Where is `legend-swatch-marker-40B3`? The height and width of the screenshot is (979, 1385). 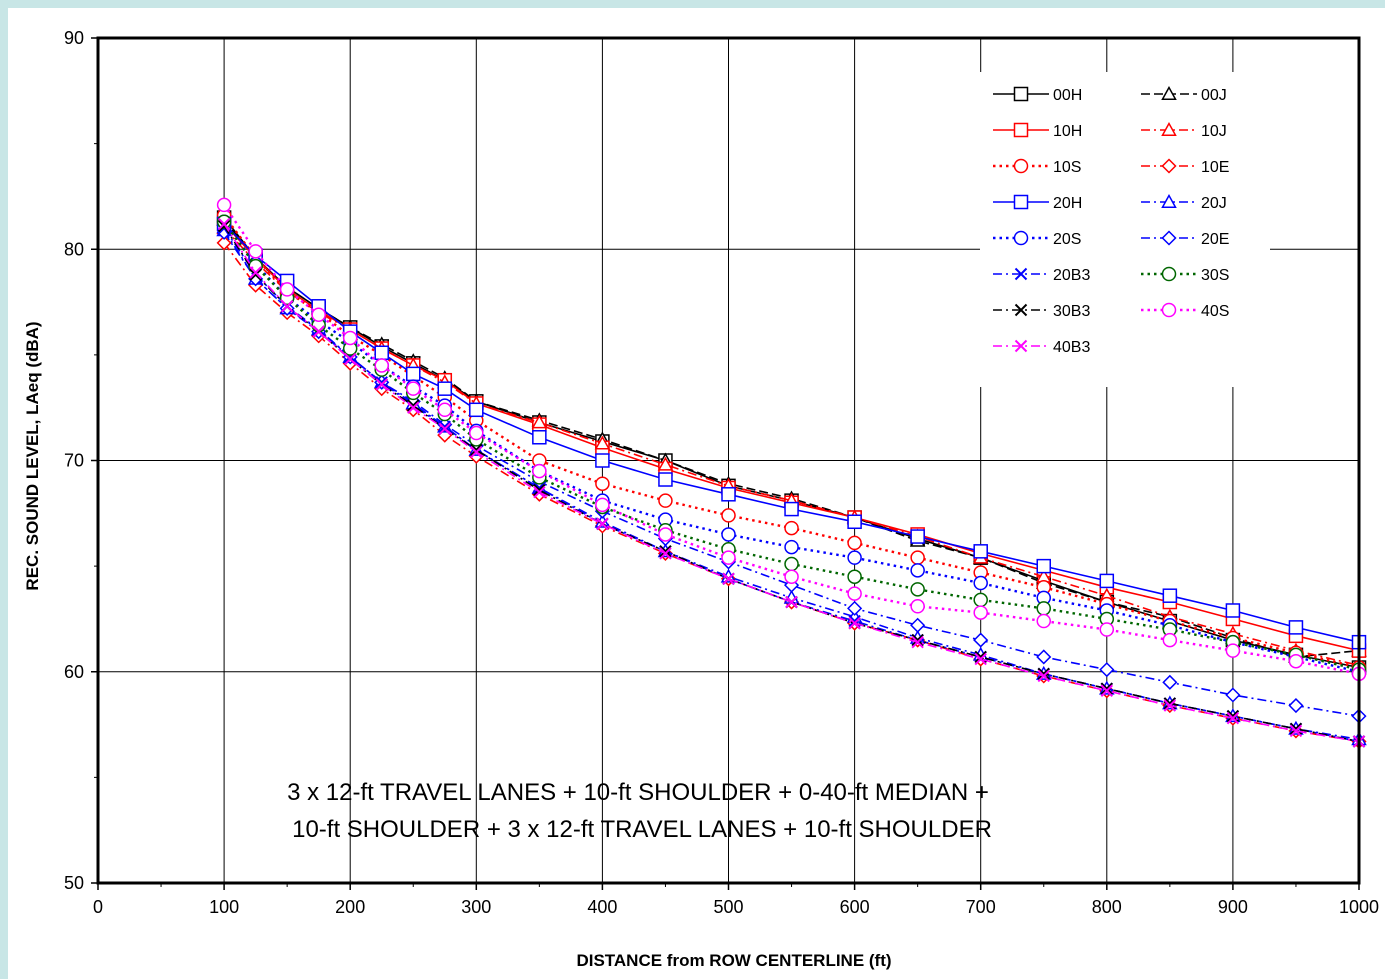 legend-swatch-marker-40B3 is located at coordinates (1021, 346).